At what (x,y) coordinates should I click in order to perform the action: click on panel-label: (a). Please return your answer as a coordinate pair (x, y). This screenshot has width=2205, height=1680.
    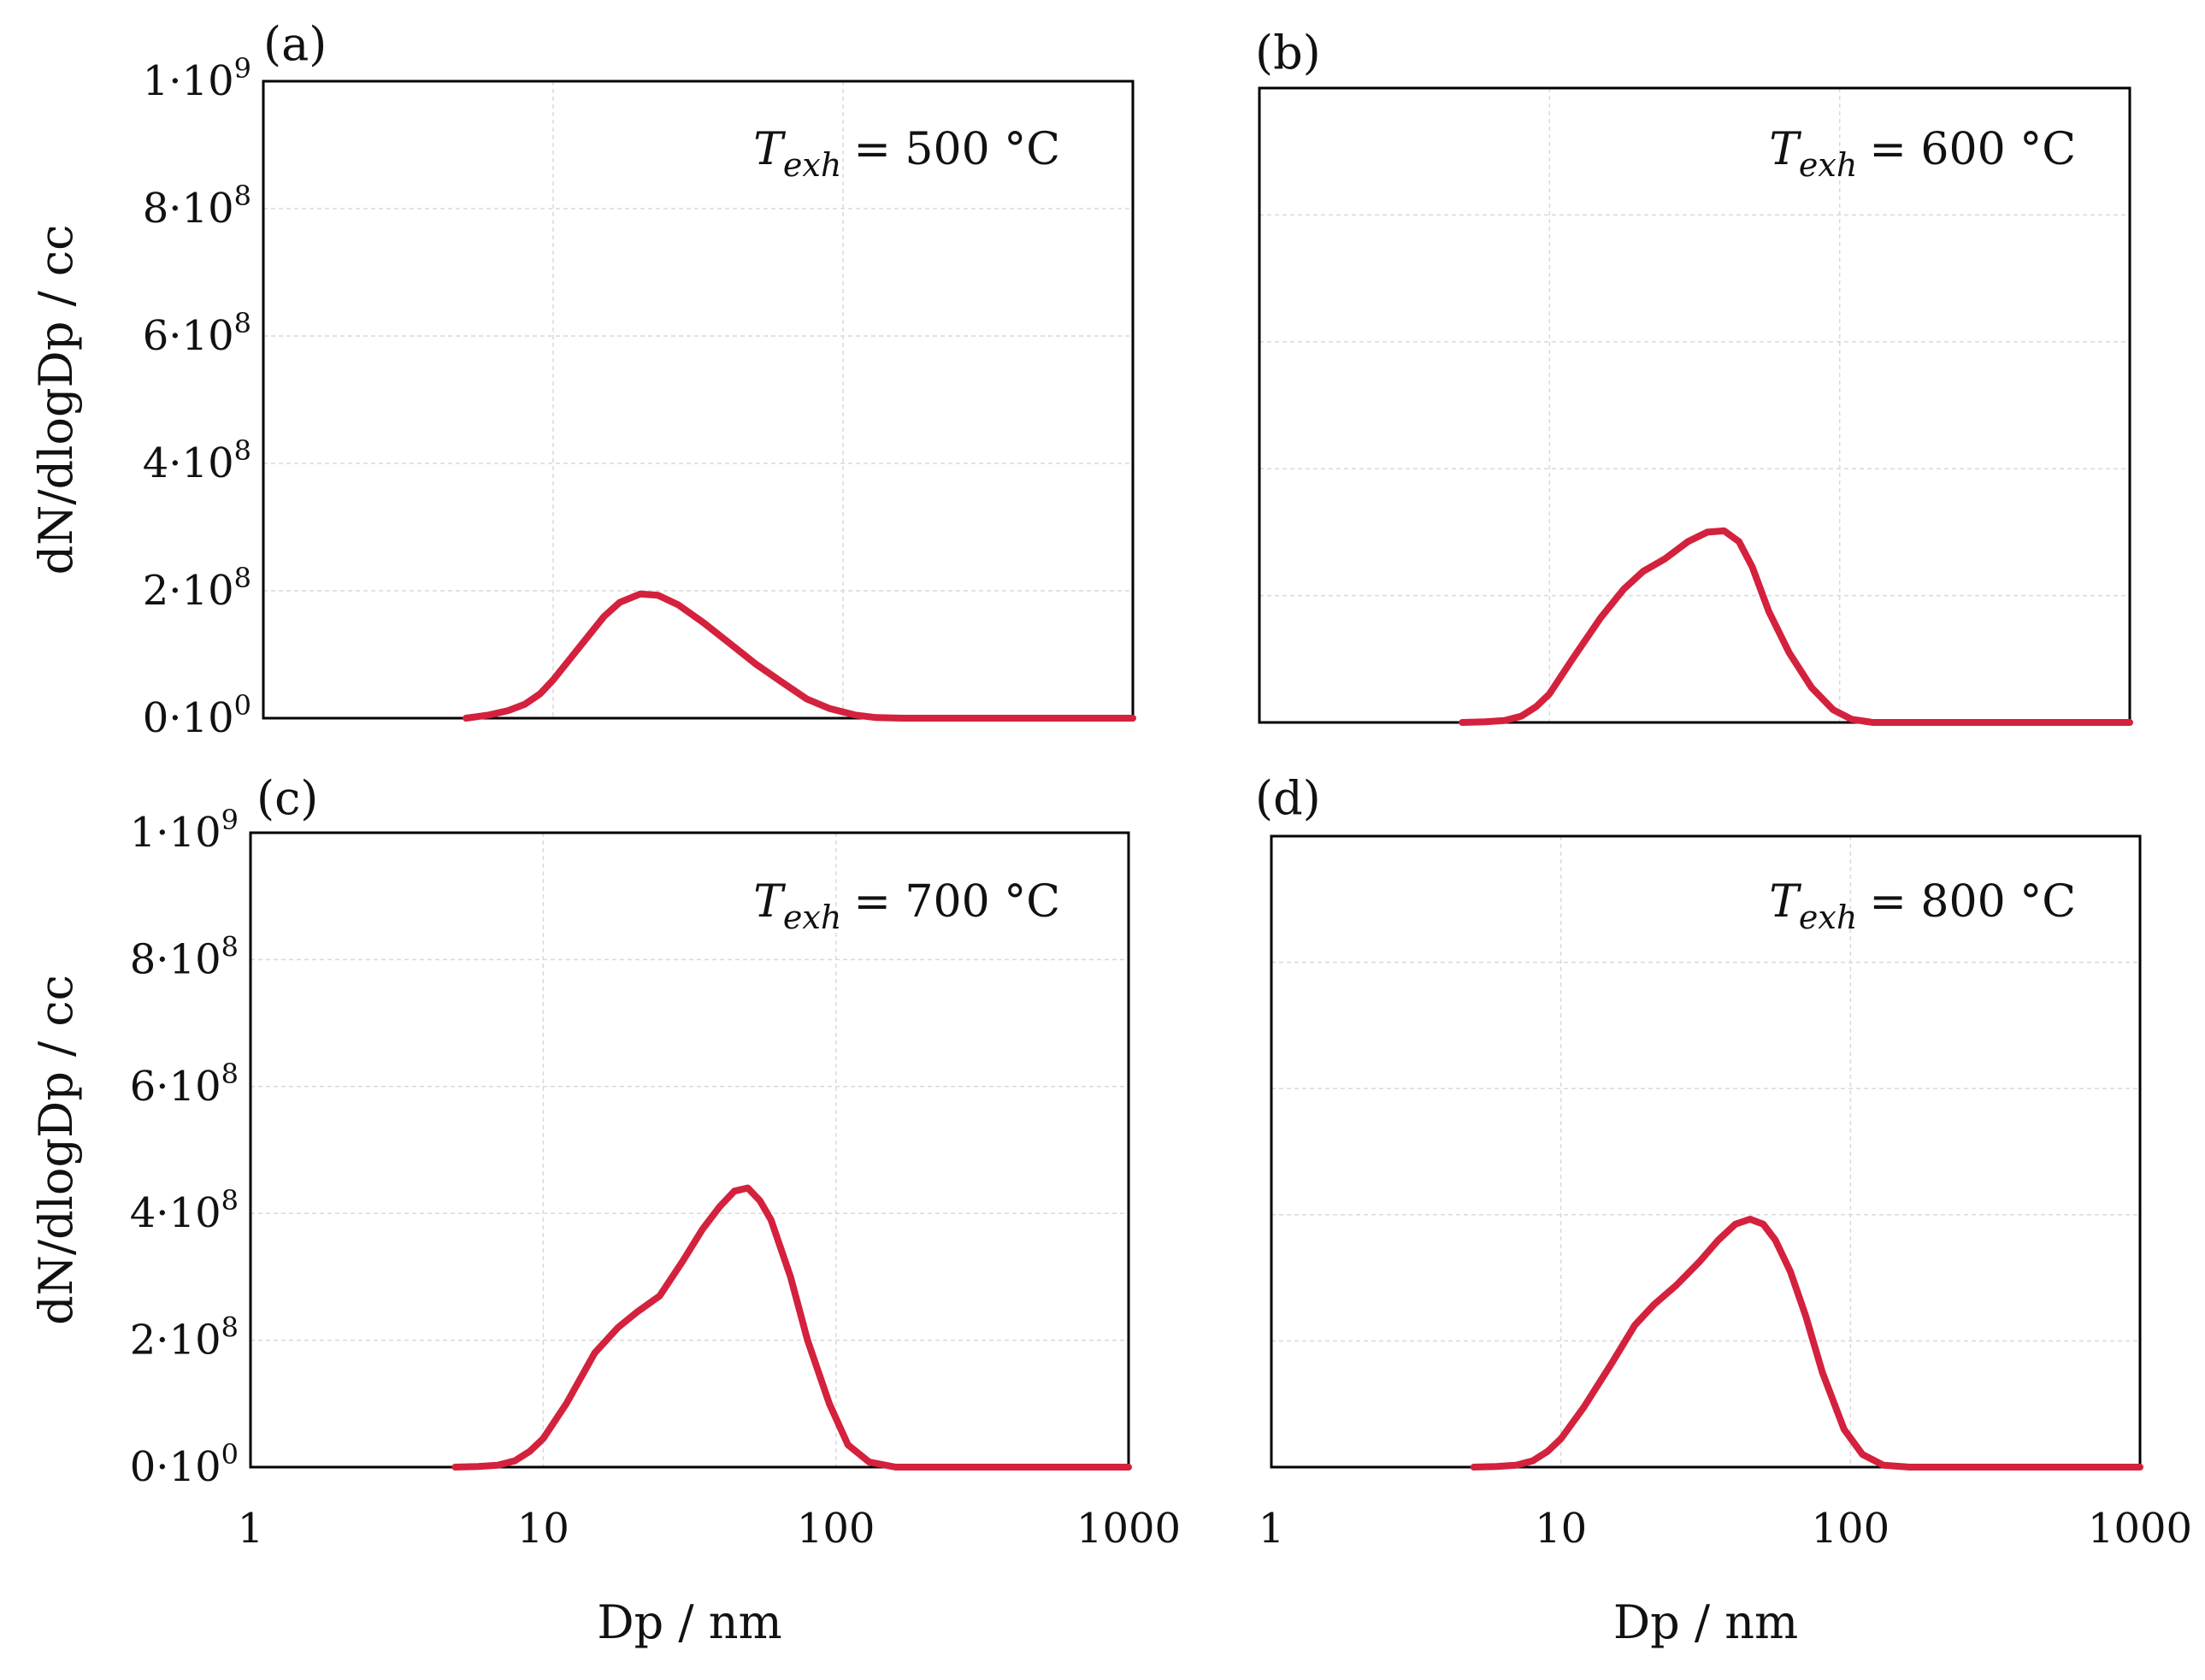
    Looking at the image, I should click on (295, 44).